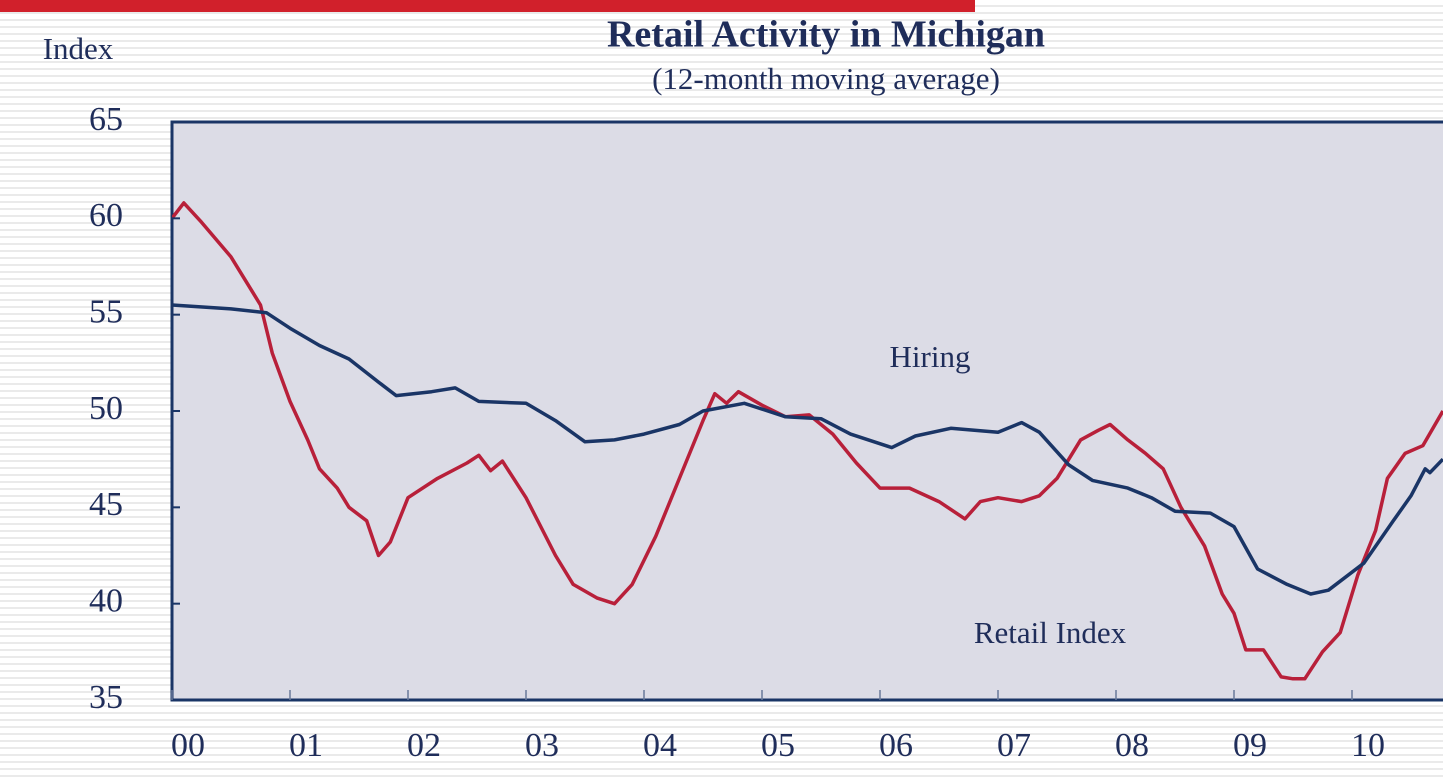  Describe the element at coordinates (930, 356) in the screenshot. I see `annotation: Hiring` at that location.